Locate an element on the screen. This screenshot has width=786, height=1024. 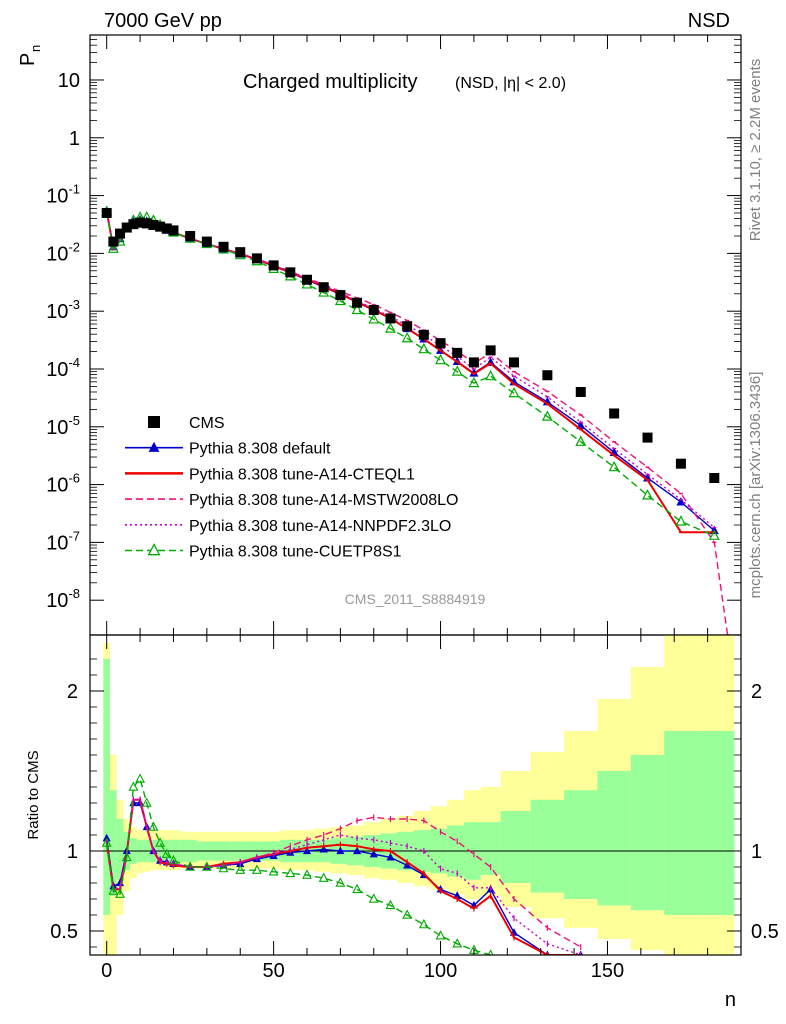
y-axis-label-main: P is located at coordinates (28, 59).